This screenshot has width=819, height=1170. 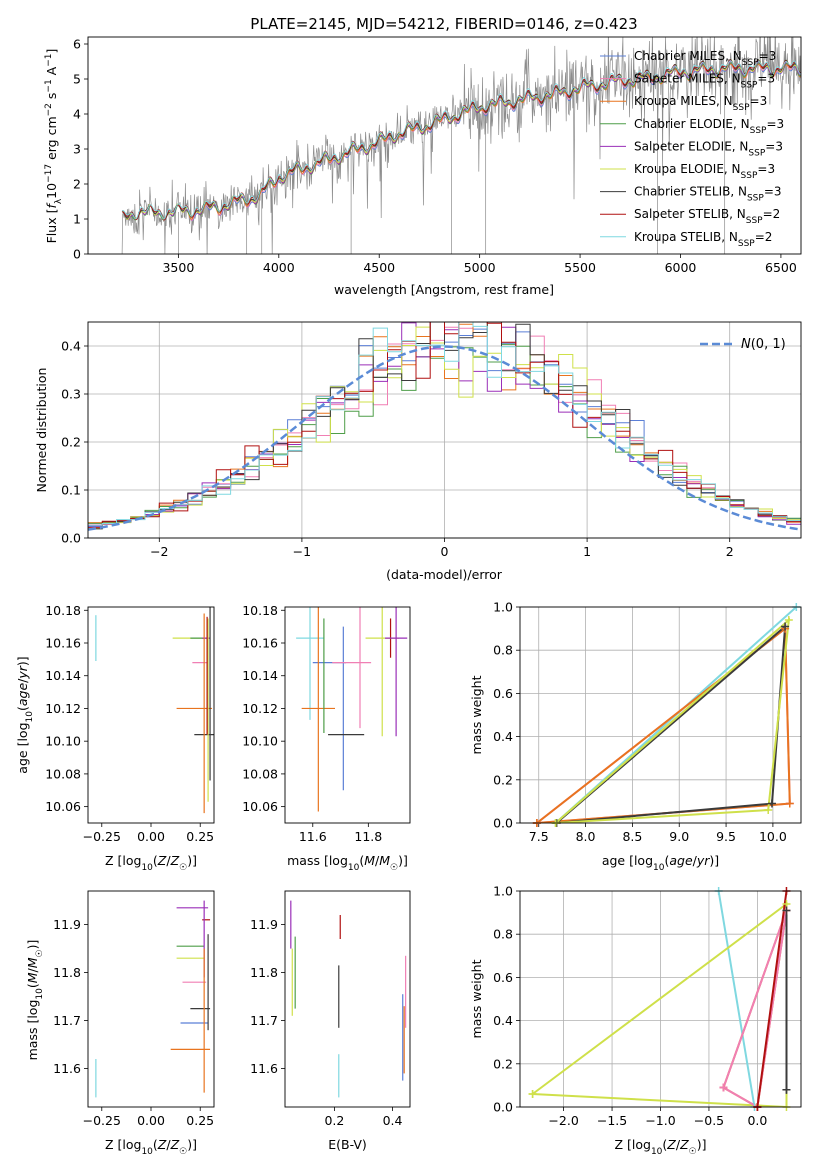 I want to click on plot-area-weight_vs_Z, so click(x=660, y=999).